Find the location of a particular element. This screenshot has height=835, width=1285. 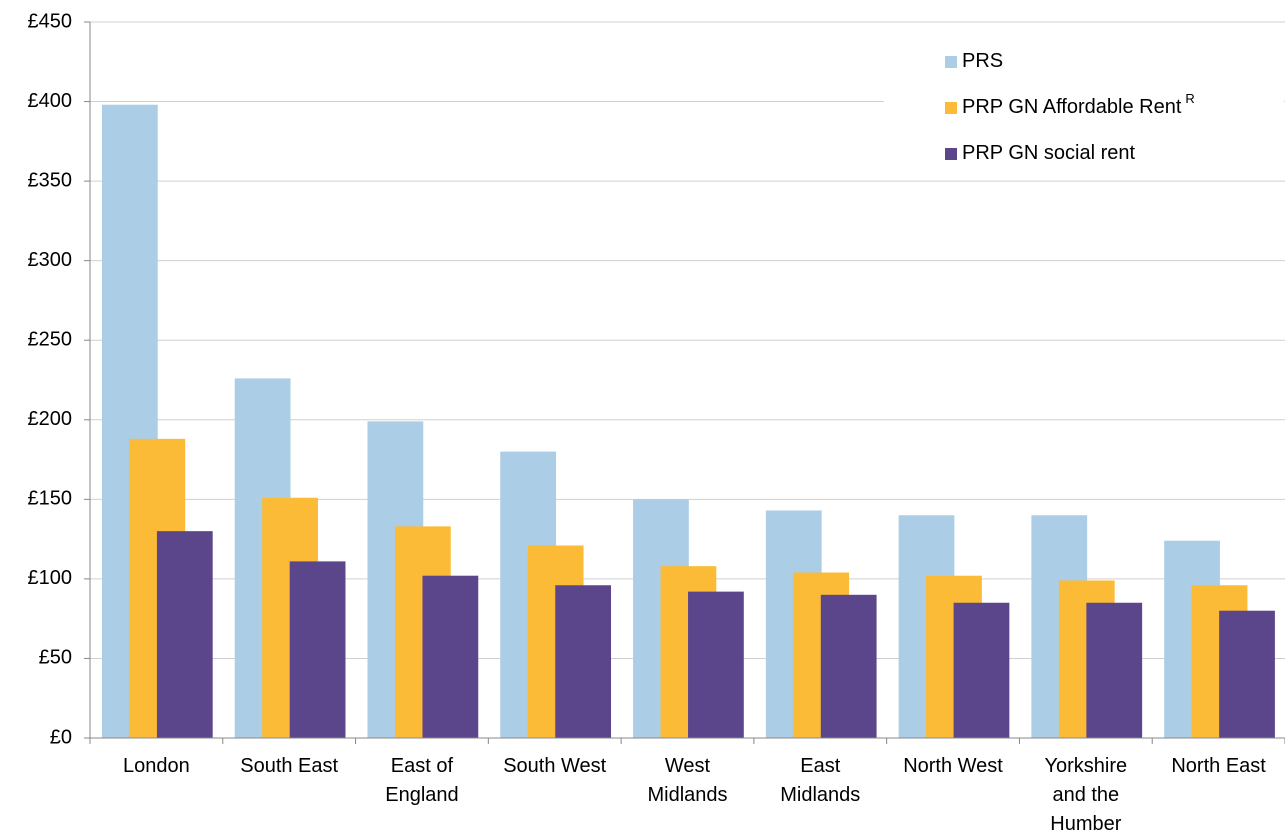

x-tick-label: London is located at coordinates (156, 766).